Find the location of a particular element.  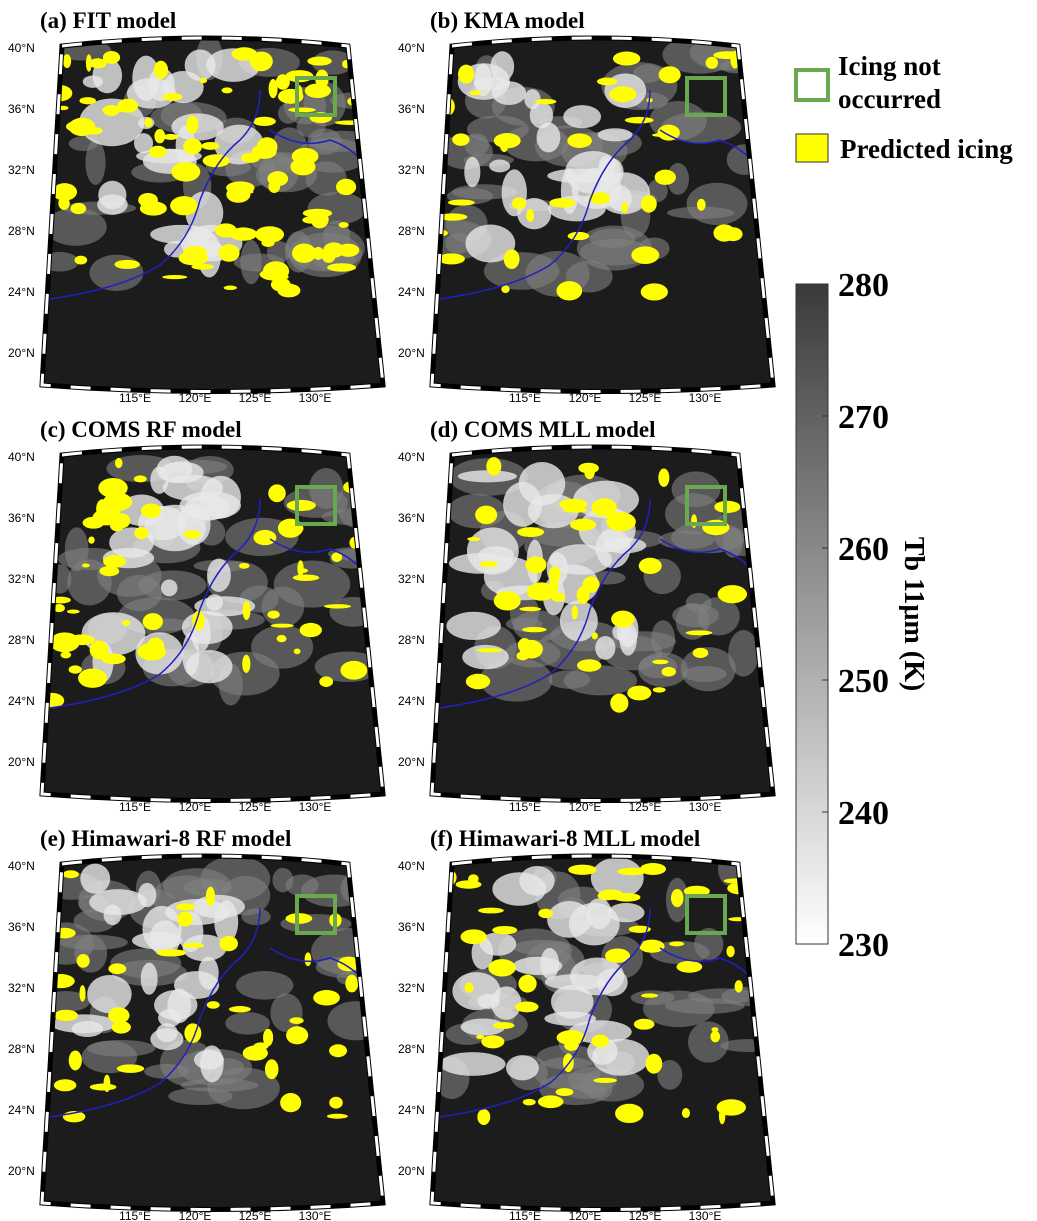

lon-label: 130°E is located at coordinates (705, 1215).